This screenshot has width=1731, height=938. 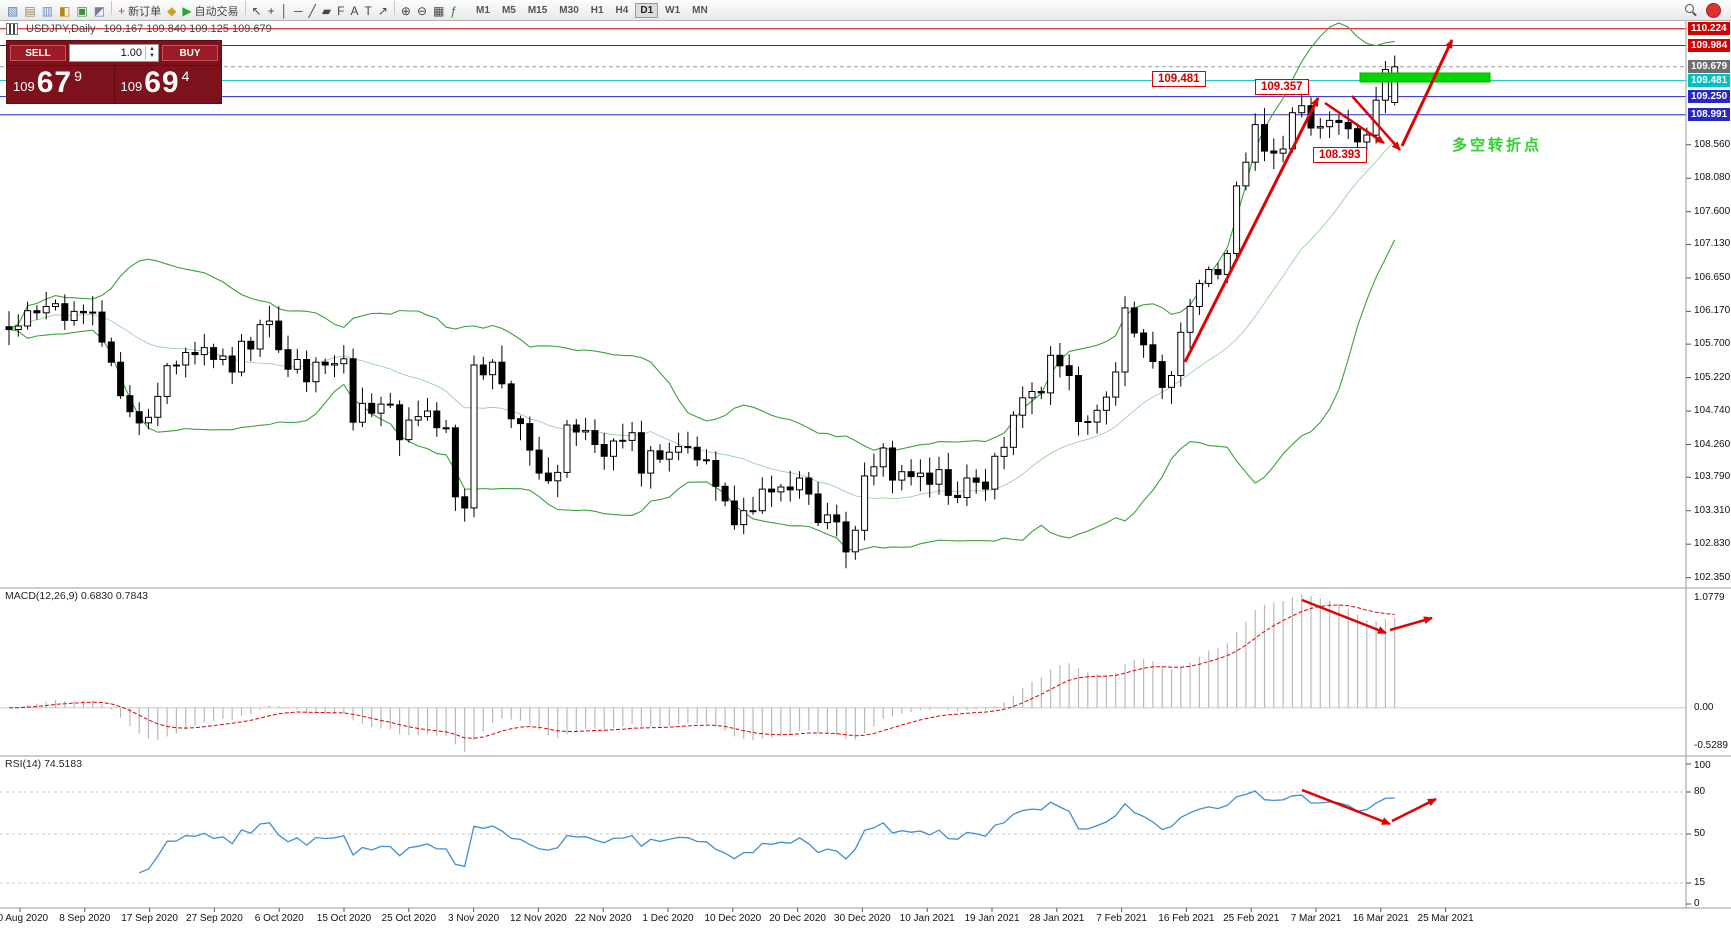 I want to click on toolbar-icons: ▧ ▤ ▥ ◧ ▣ ◩ + 新订单 ◆ ▶ 自动交易 ↖ + │ ─ ╱ ▰ F A T ↗ ⊕ ⊖ ▦ ƒ, so click(x=232, y=10).